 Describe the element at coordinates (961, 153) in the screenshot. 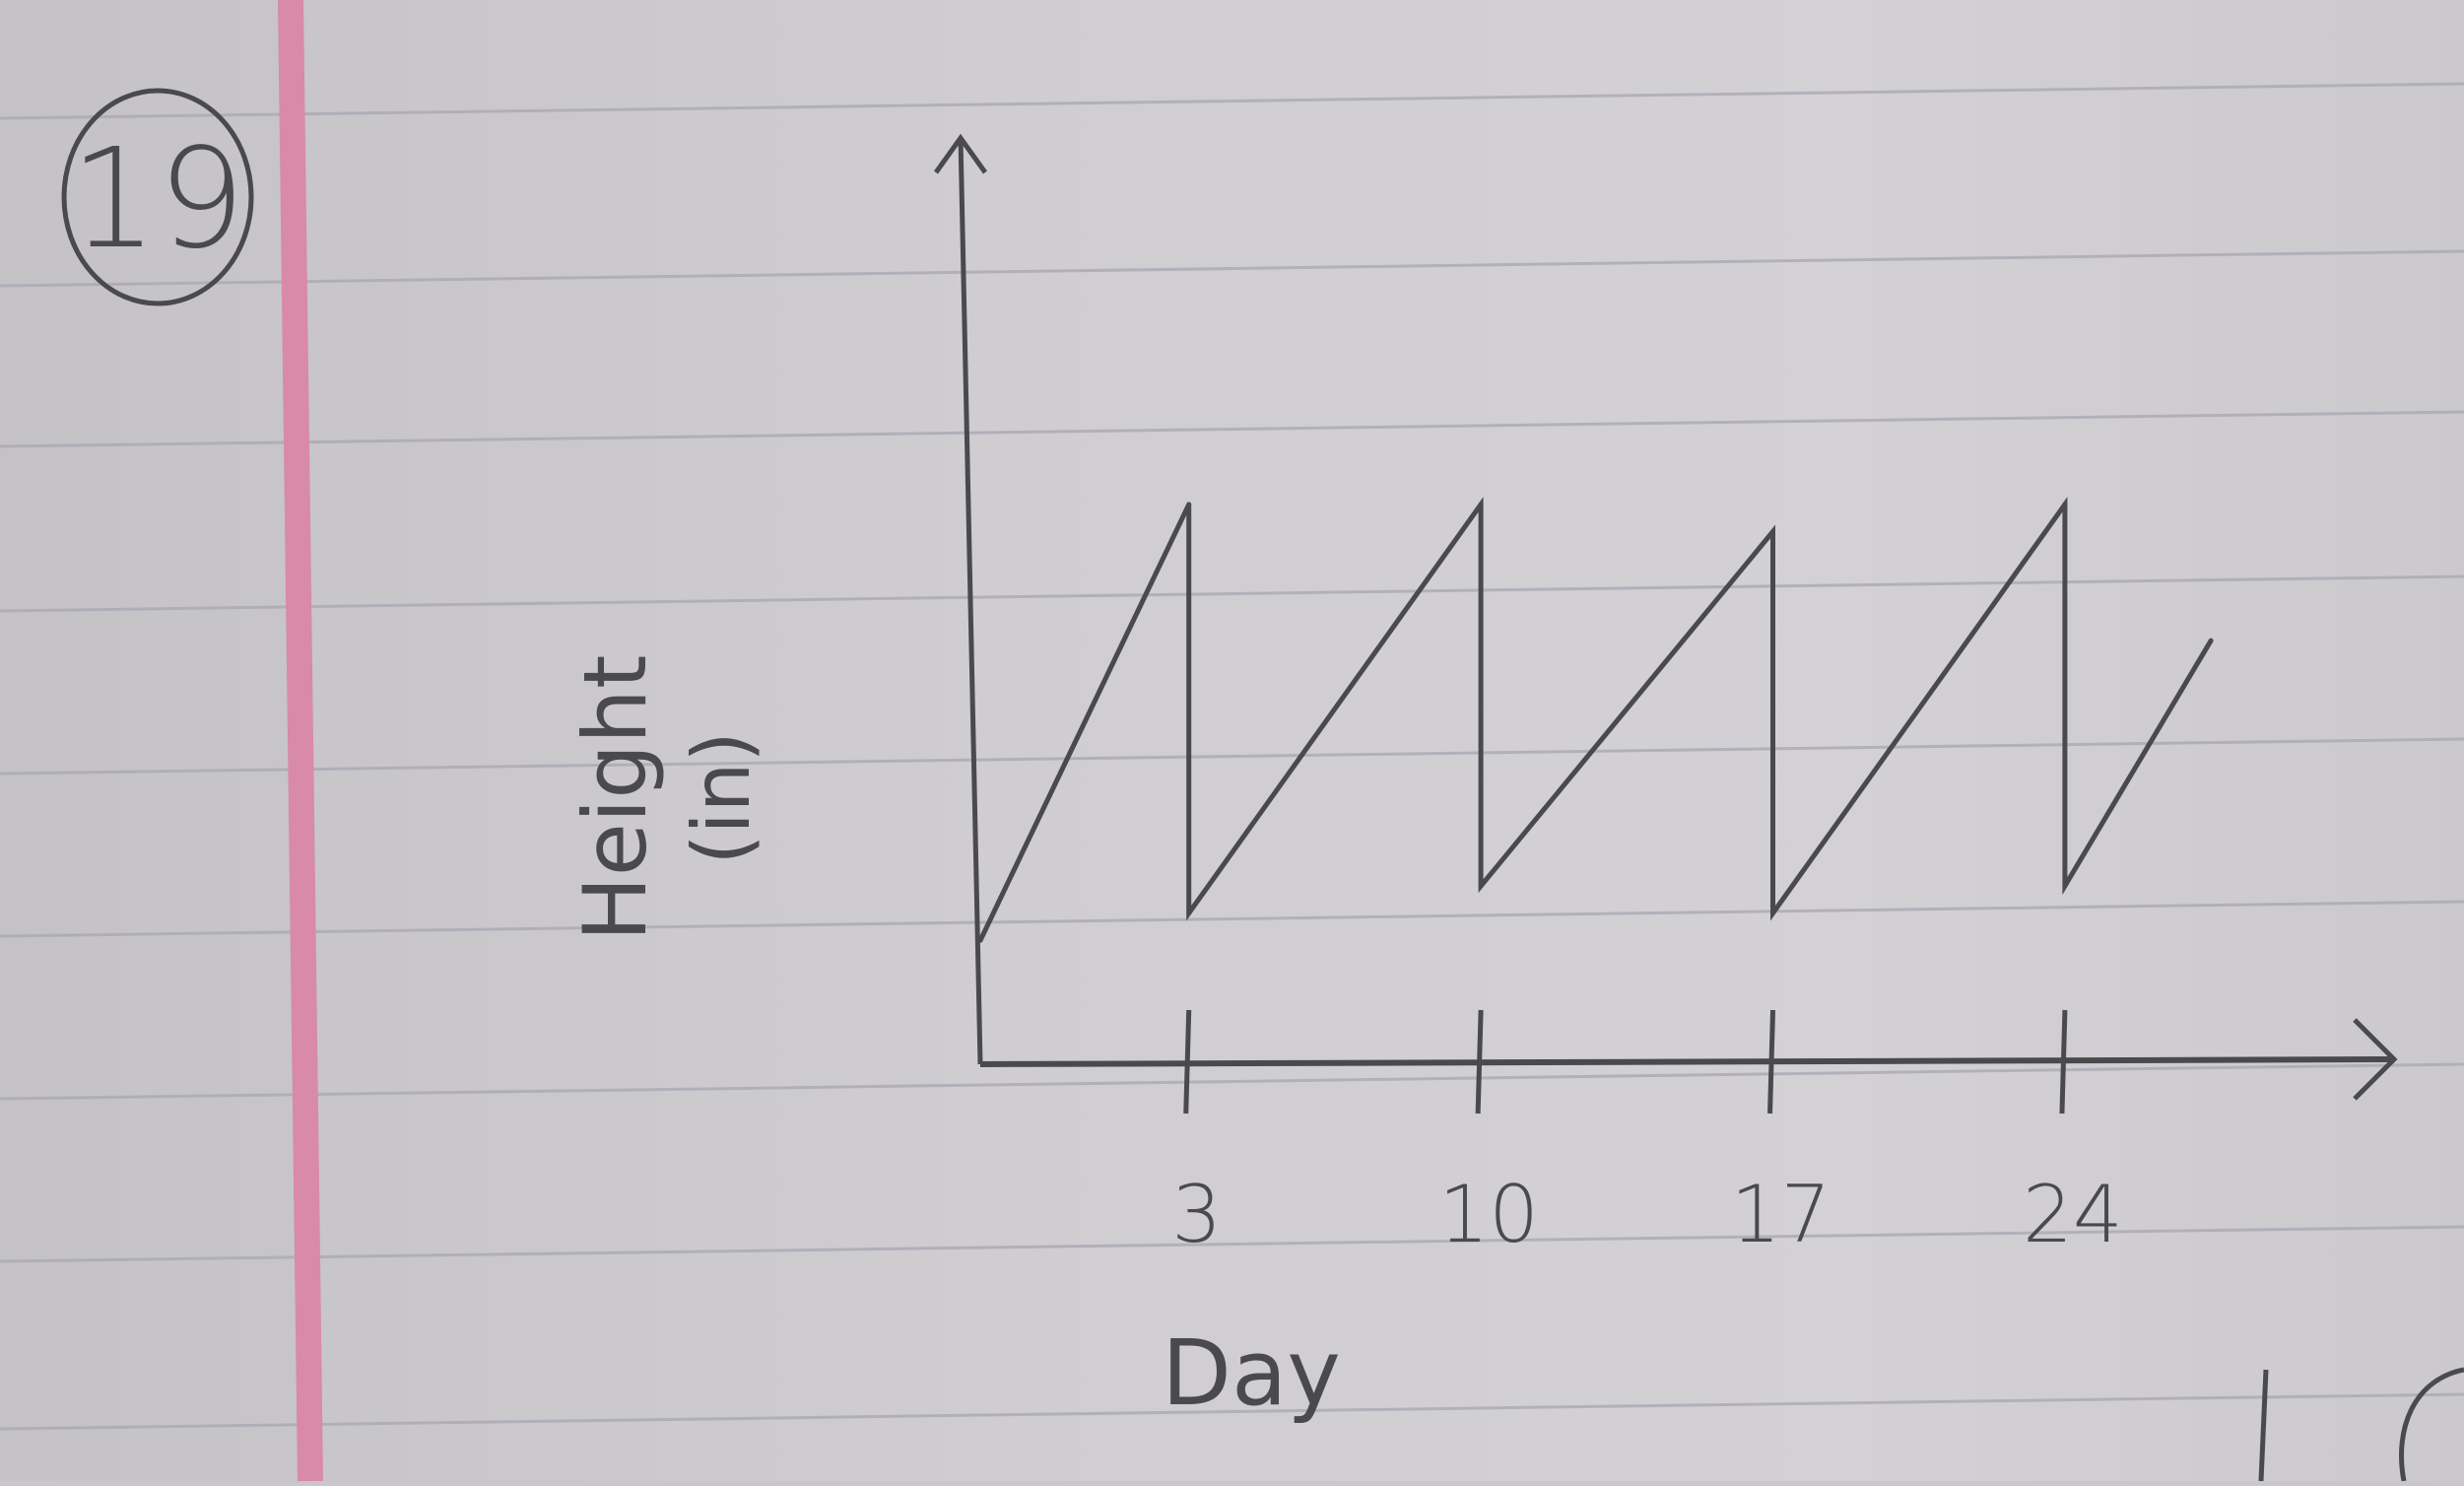

I see `y-axis-arrowhead` at that location.